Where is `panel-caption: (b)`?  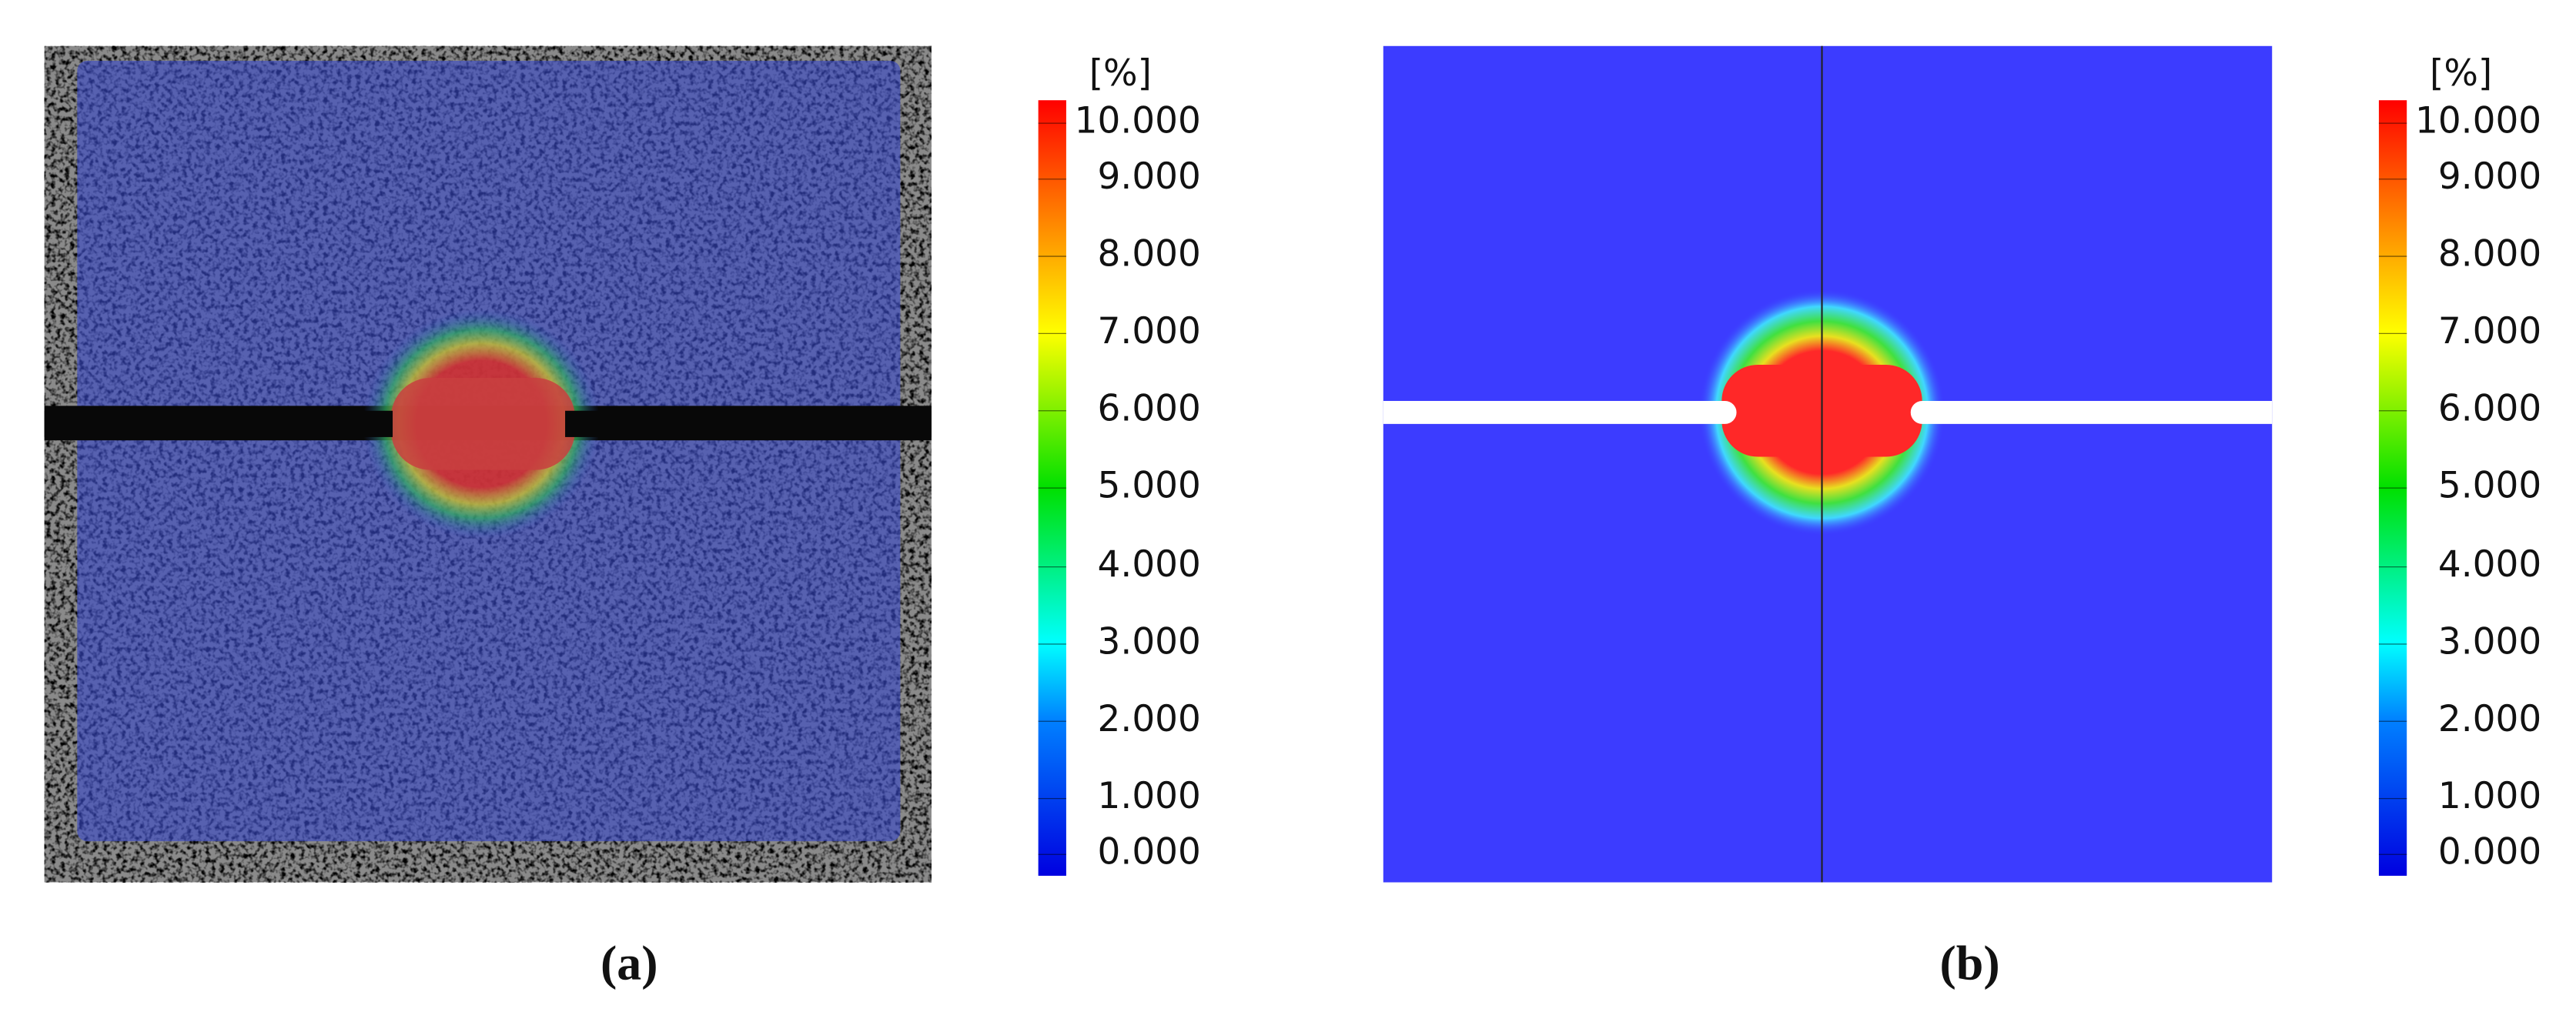 panel-caption: (b) is located at coordinates (1969, 962).